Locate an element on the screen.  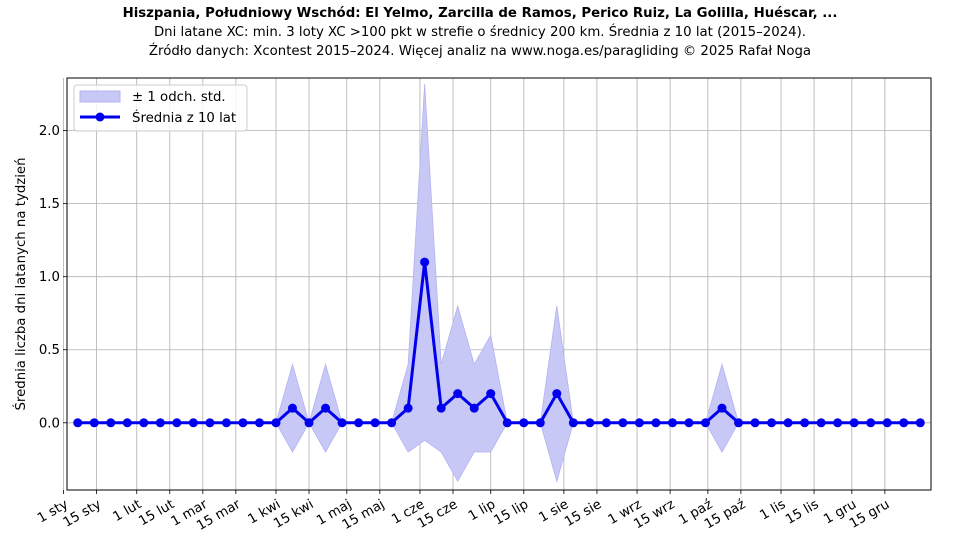
y-tick-label: 0.5 is located at coordinates (49, 350).